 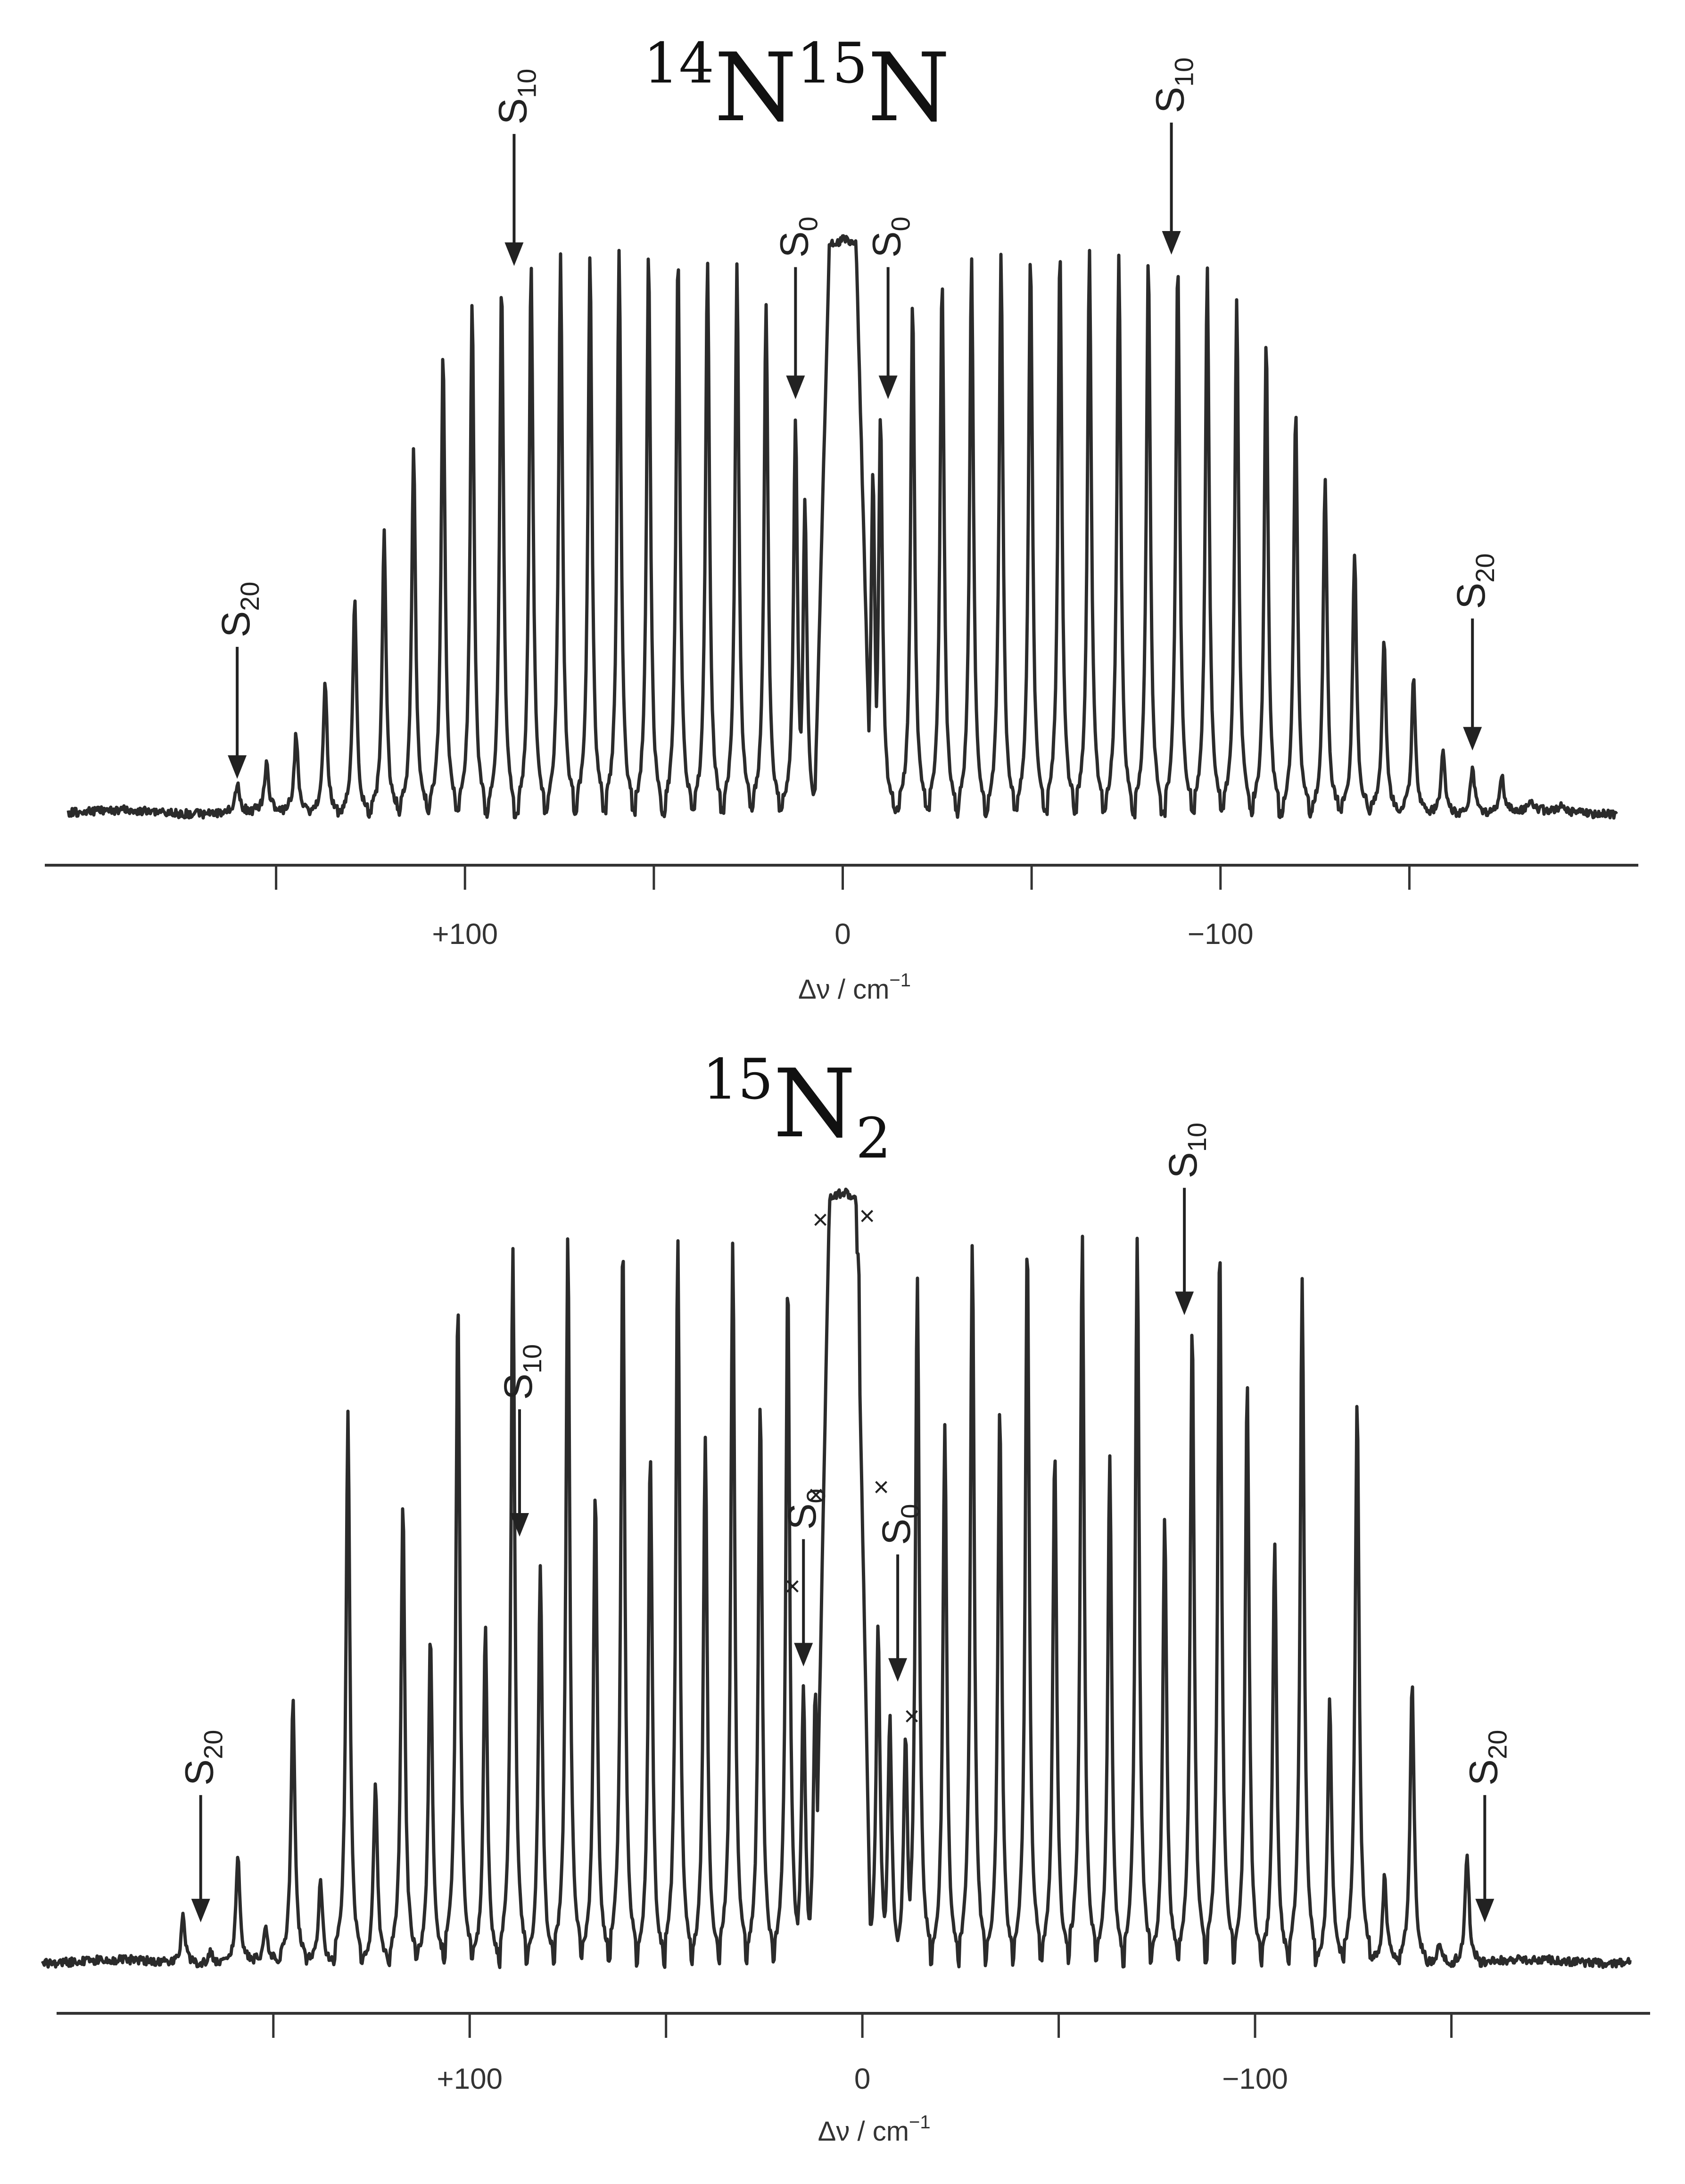 What do you see at coordinates (873, 1138) in the screenshot?
I see `title-subscript: 2` at bounding box center [873, 1138].